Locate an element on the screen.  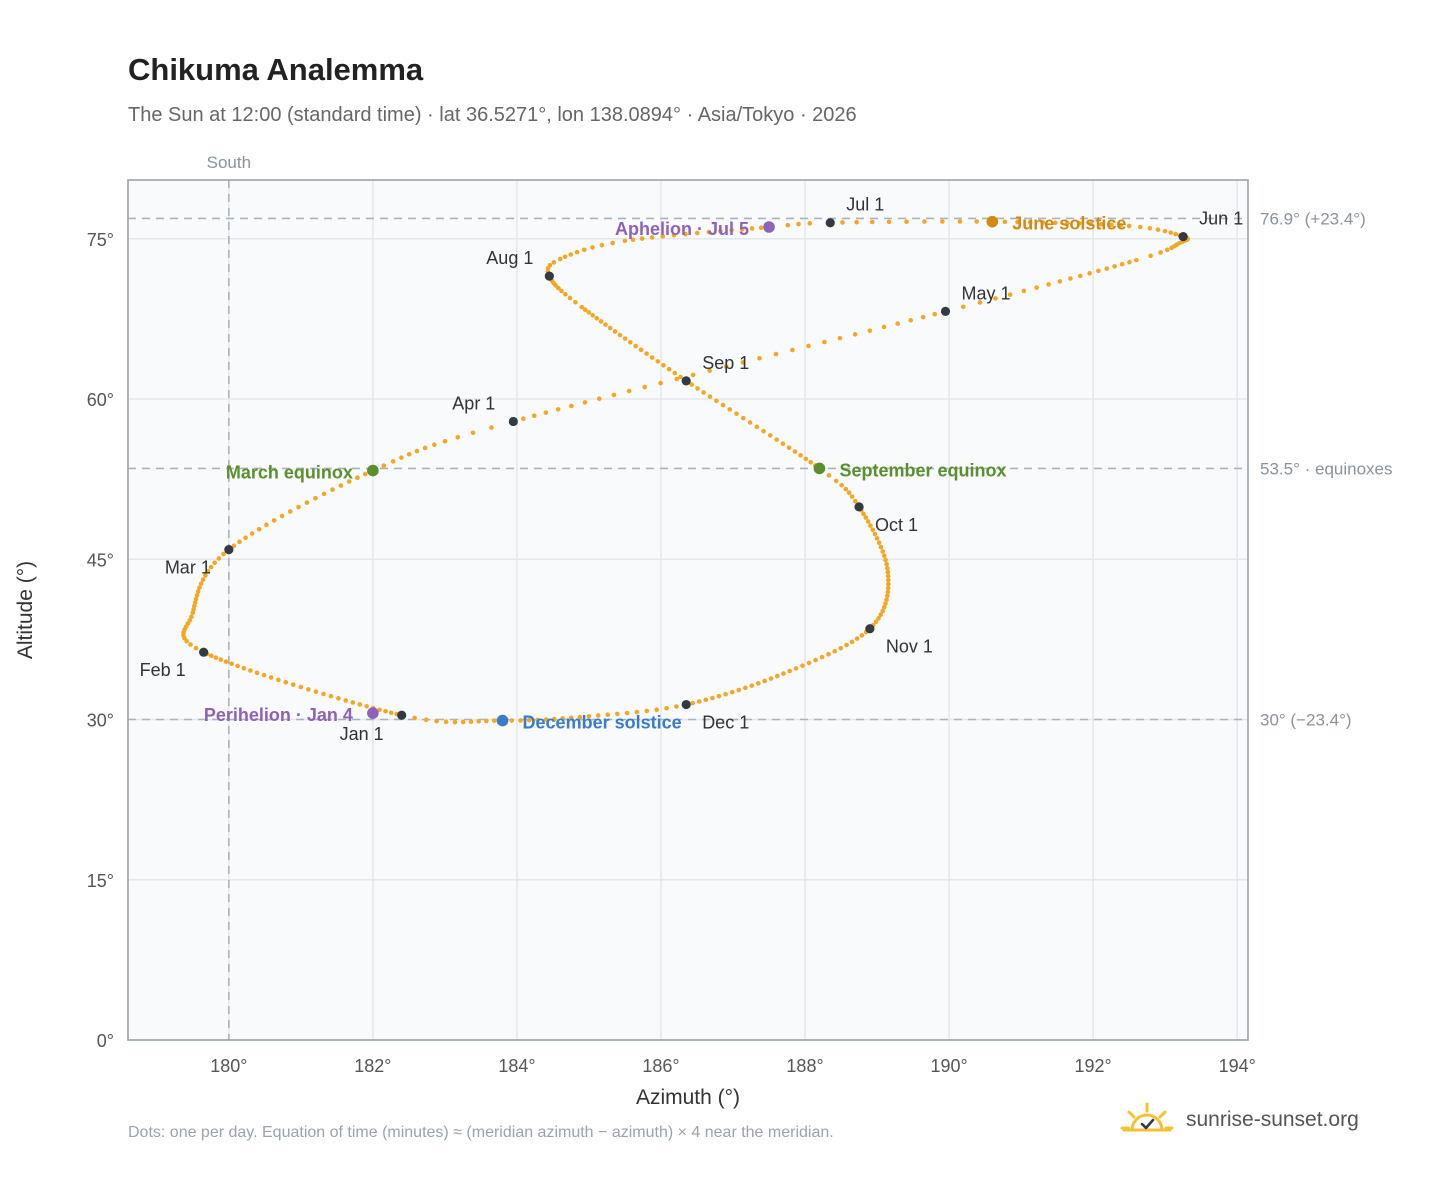
y-tick-label: 60° is located at coordinates (100, 400).